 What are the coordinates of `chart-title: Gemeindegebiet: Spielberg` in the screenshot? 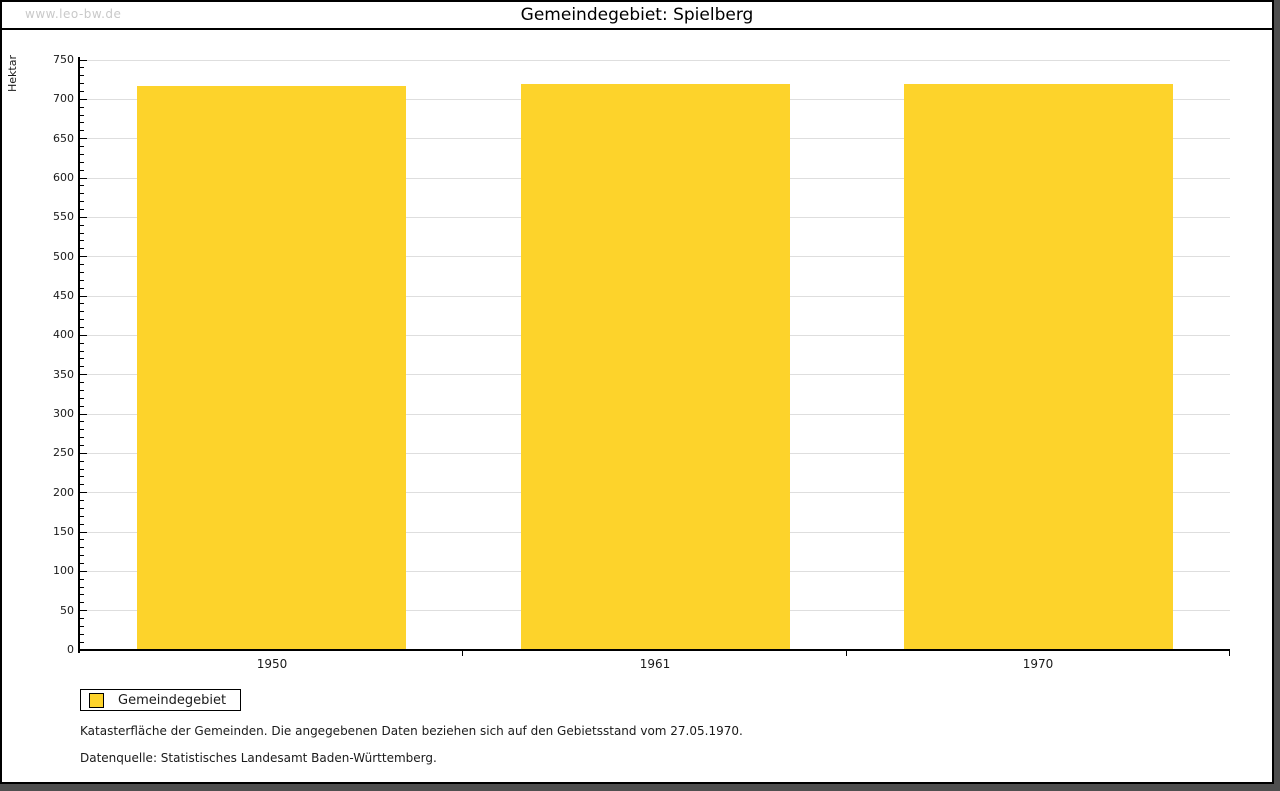 It's located at (637, 15).